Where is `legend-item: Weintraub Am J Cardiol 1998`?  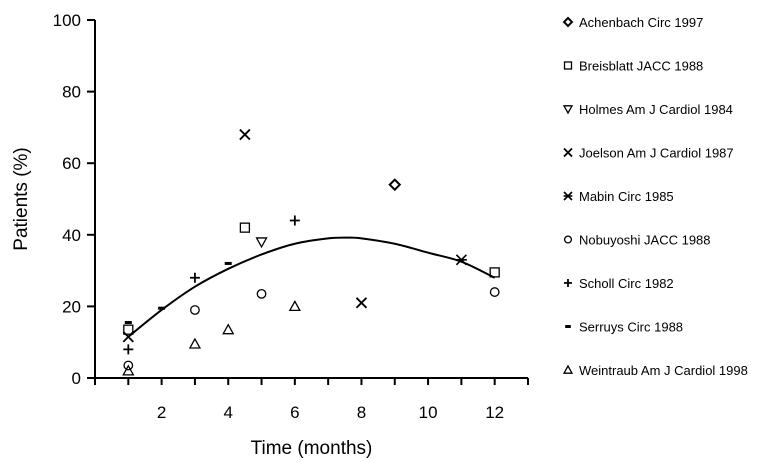 legend-item: Weintraub Am J Cardiol 1998 is located at coordinates (655, 370).